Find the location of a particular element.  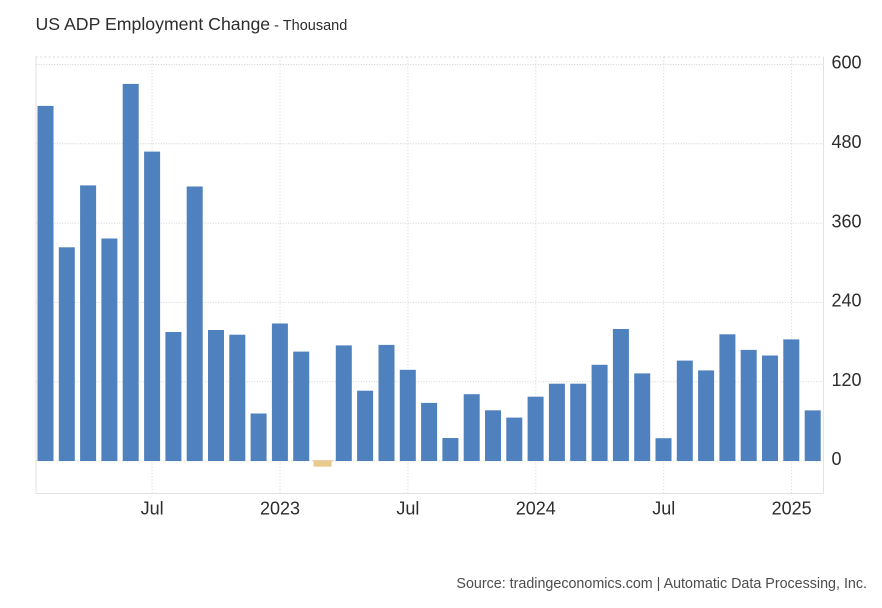

svg-text:US ADP Employment Change - Tho: US ADP Employment Change - Thousand is located at coordinates (192, 24).